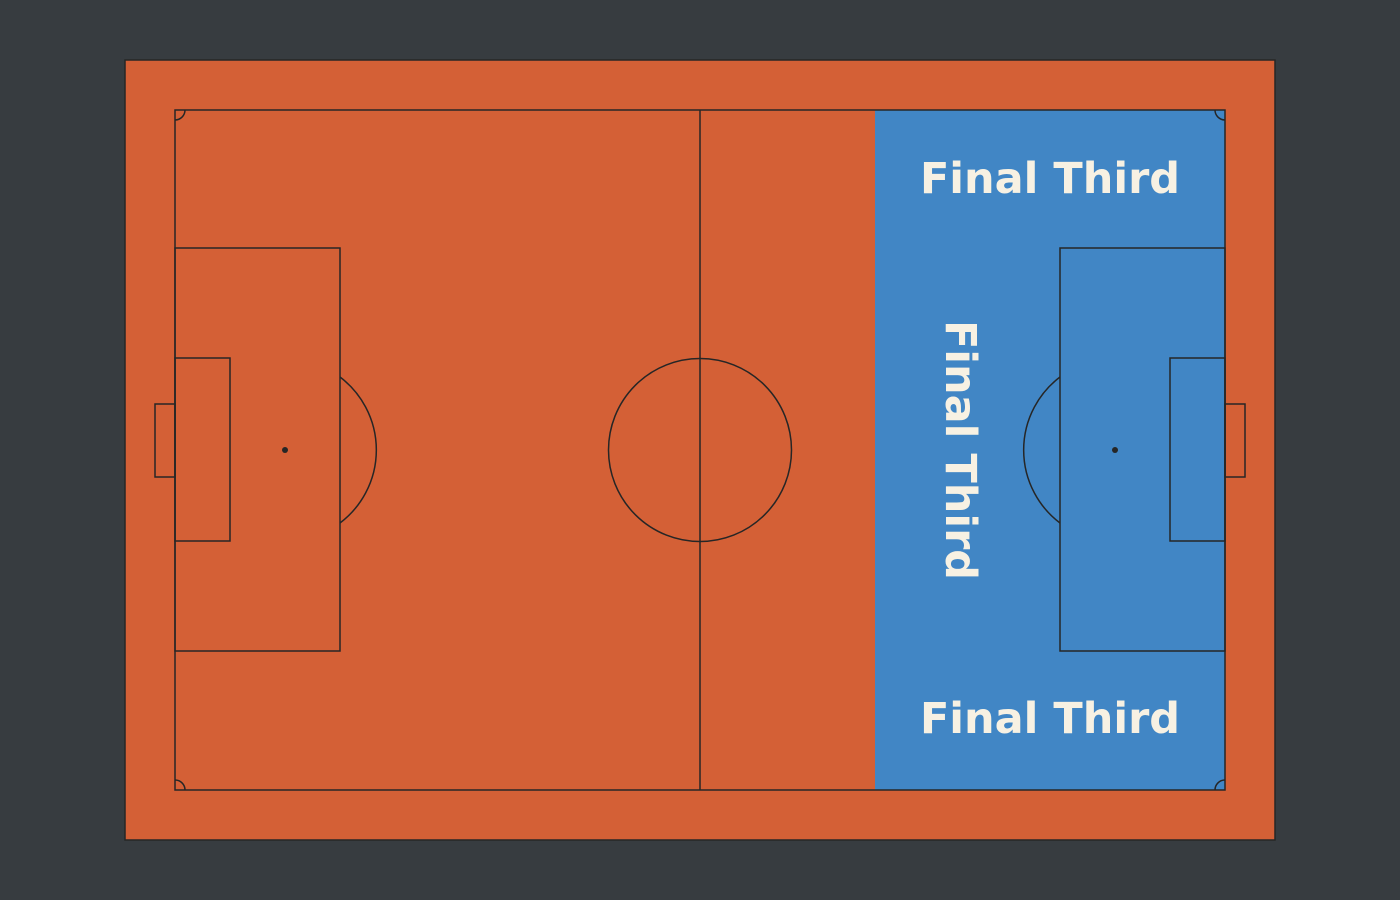  Describe the element at coordinates (1220, 785) in the screenshot. I see `corner-arc-bottom-right` at that location.